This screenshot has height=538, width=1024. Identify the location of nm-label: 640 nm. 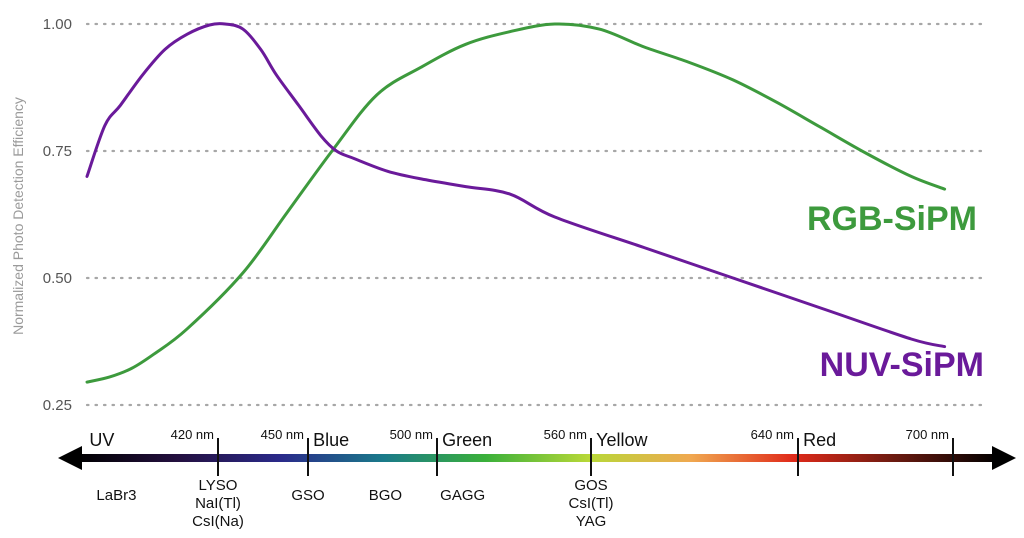
(772, 434).